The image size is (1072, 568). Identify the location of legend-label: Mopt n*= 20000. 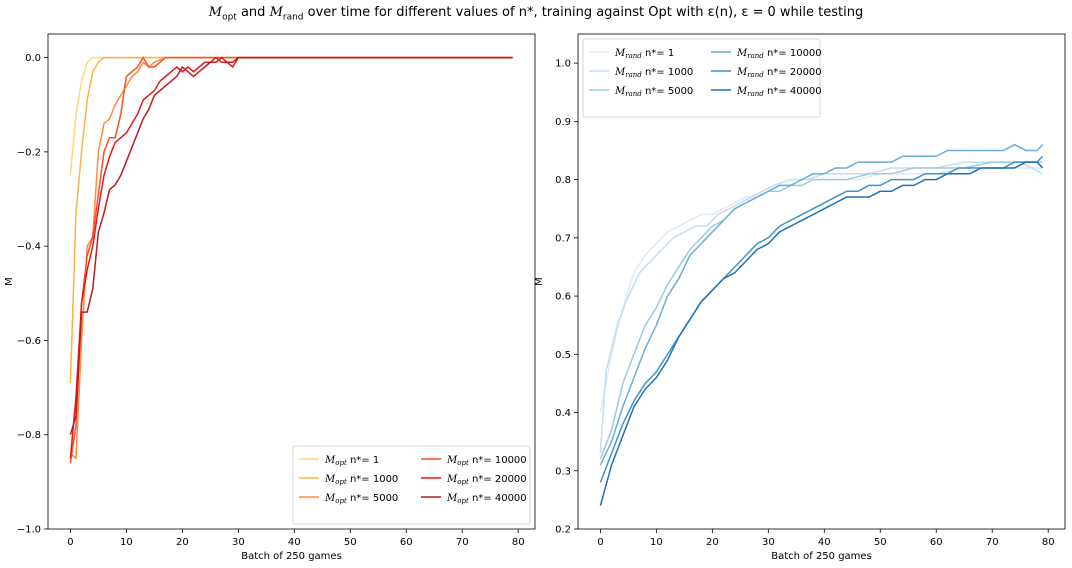
(486, 480).